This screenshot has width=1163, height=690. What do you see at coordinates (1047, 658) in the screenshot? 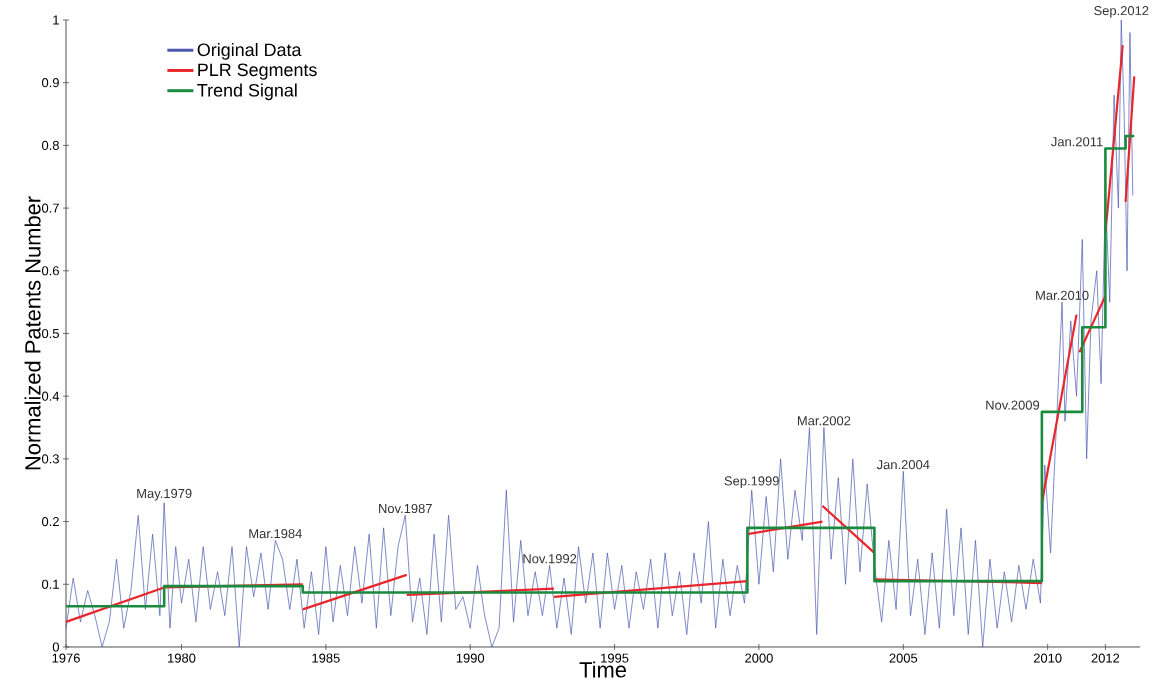
I see `x-tick-label: 2010` at bounding box center [1047, 658].